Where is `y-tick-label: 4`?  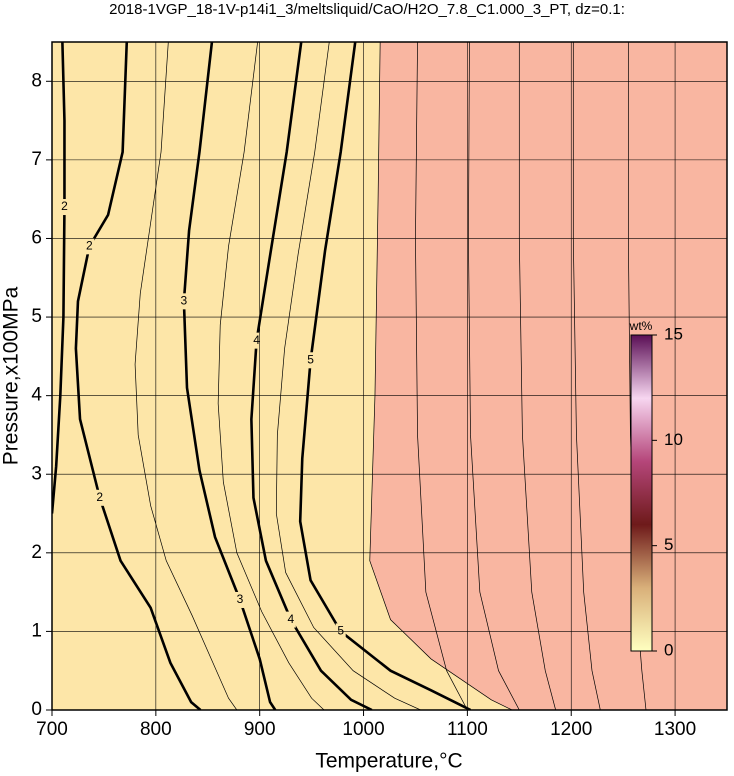 y-tick-label: 4 is located at coordinates (36, 395).